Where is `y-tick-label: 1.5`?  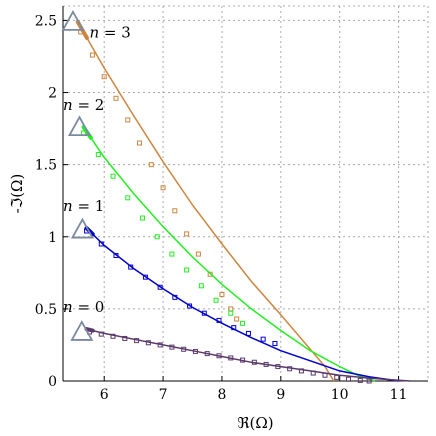 y-tick-label: 1.5 is located at coordinates (46, 166).